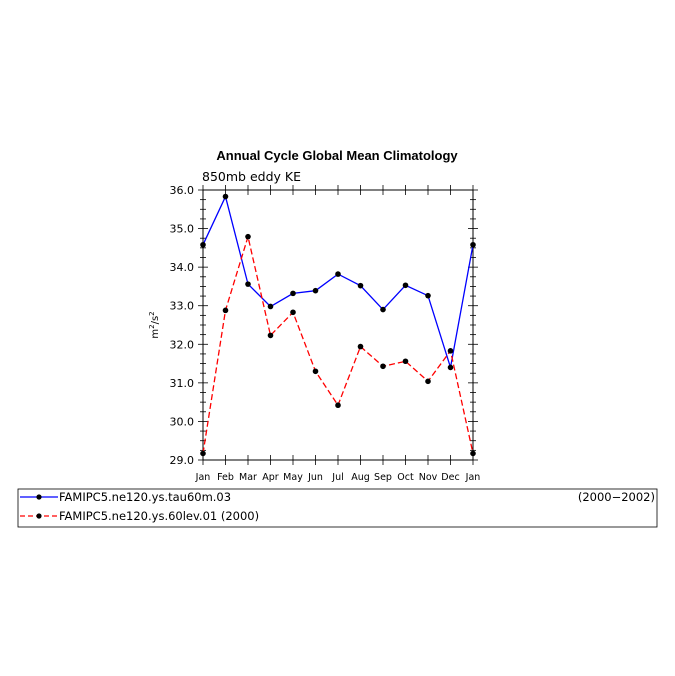 This screenshot has width=675, height=676. I want to click on x-tick-label: Dec, so click(450, 477).